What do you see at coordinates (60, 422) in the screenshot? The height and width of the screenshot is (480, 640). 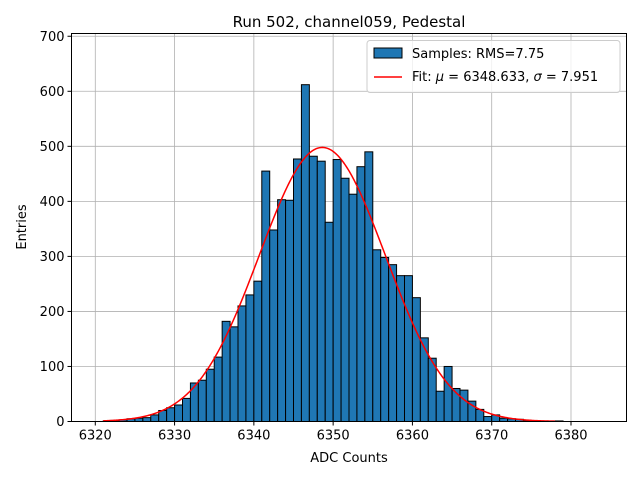 I see `y-tick-label: 0` at bounding box center [60, 422].